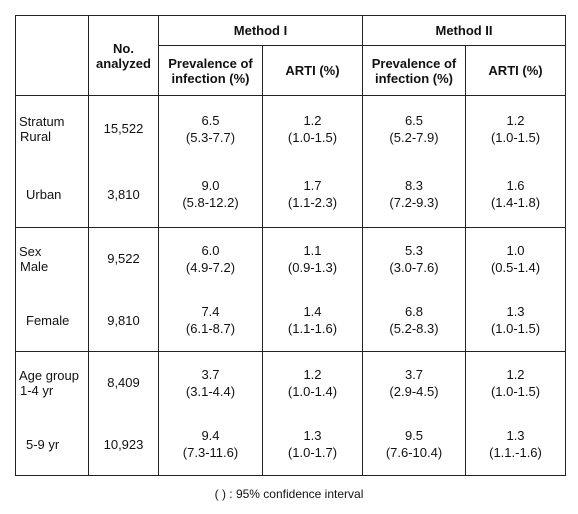  I want to click on n-cell: 8,409, so click(123, 382).